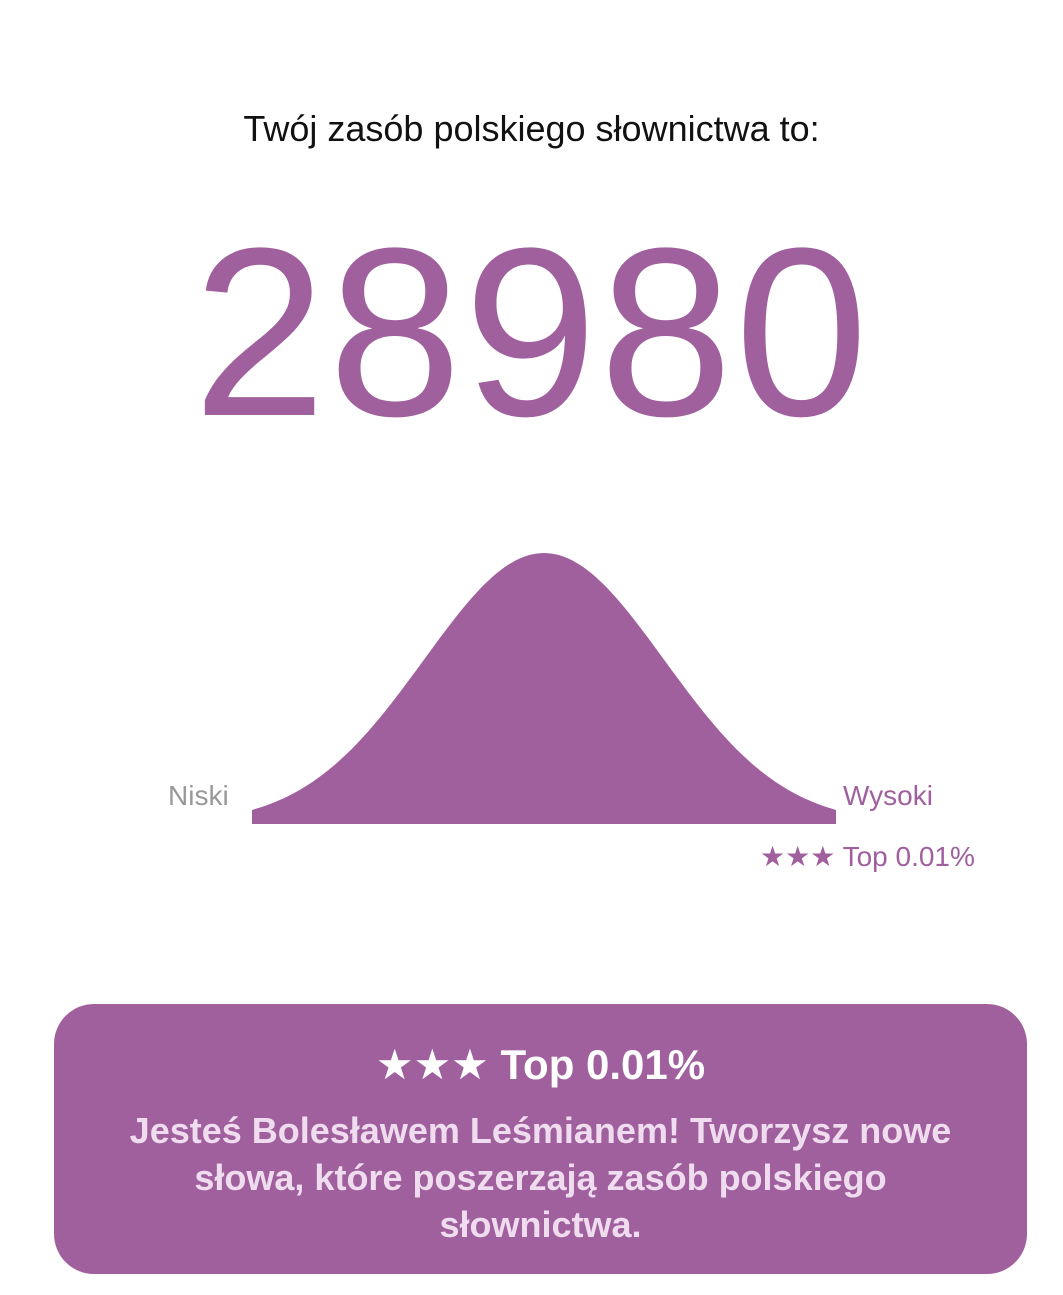 The width and height of the screenshot is (1063, 1295). I want to click on result-card-title: ★★★ Top 0.01%, so click(540, 1064).